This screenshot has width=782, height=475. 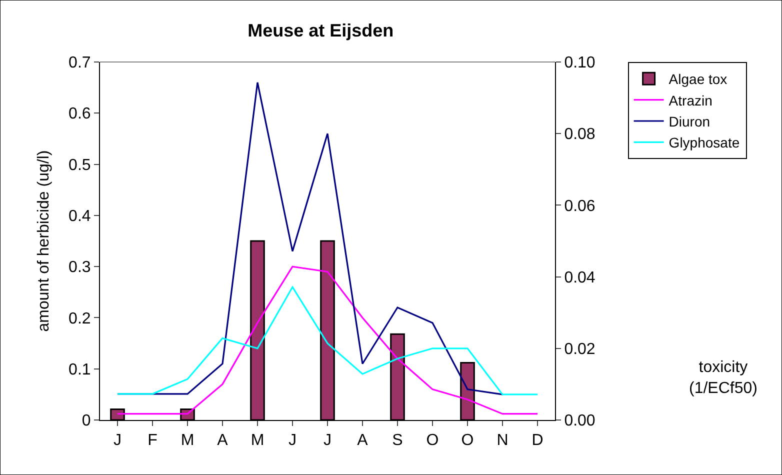 What do you see at coordinates (723, 378) in the screenshot?
I see `text: toxicity (1/ECf50)` at bounding box center [723, 378].